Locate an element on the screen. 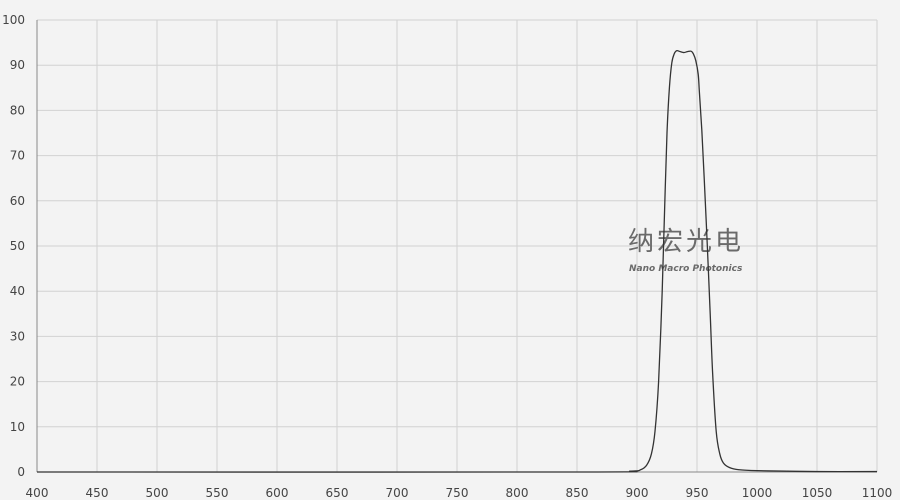 The image size is (900, 500). x-tick-label: 400 is located at coordinates (37, 493).